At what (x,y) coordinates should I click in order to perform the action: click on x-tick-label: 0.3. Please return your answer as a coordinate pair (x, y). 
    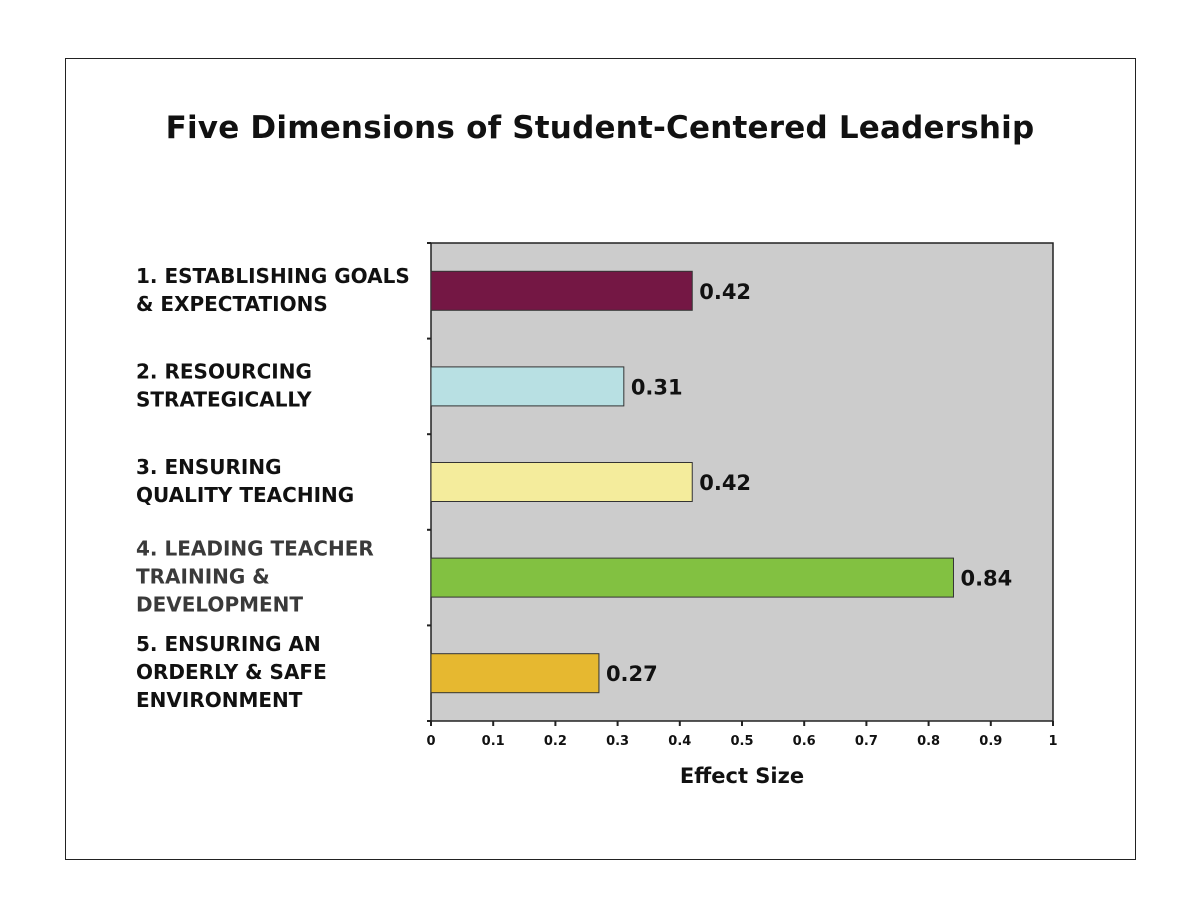
    Looking at the image, I should click on (617, 741).